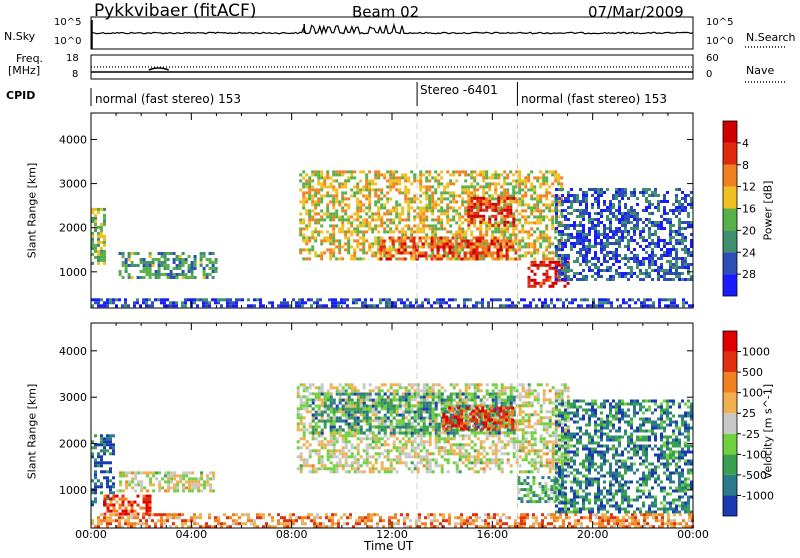 The width and height of the screenshot is (800, 558). I want to click on power-colorbar-tick-label: 28, so click(749, 274).